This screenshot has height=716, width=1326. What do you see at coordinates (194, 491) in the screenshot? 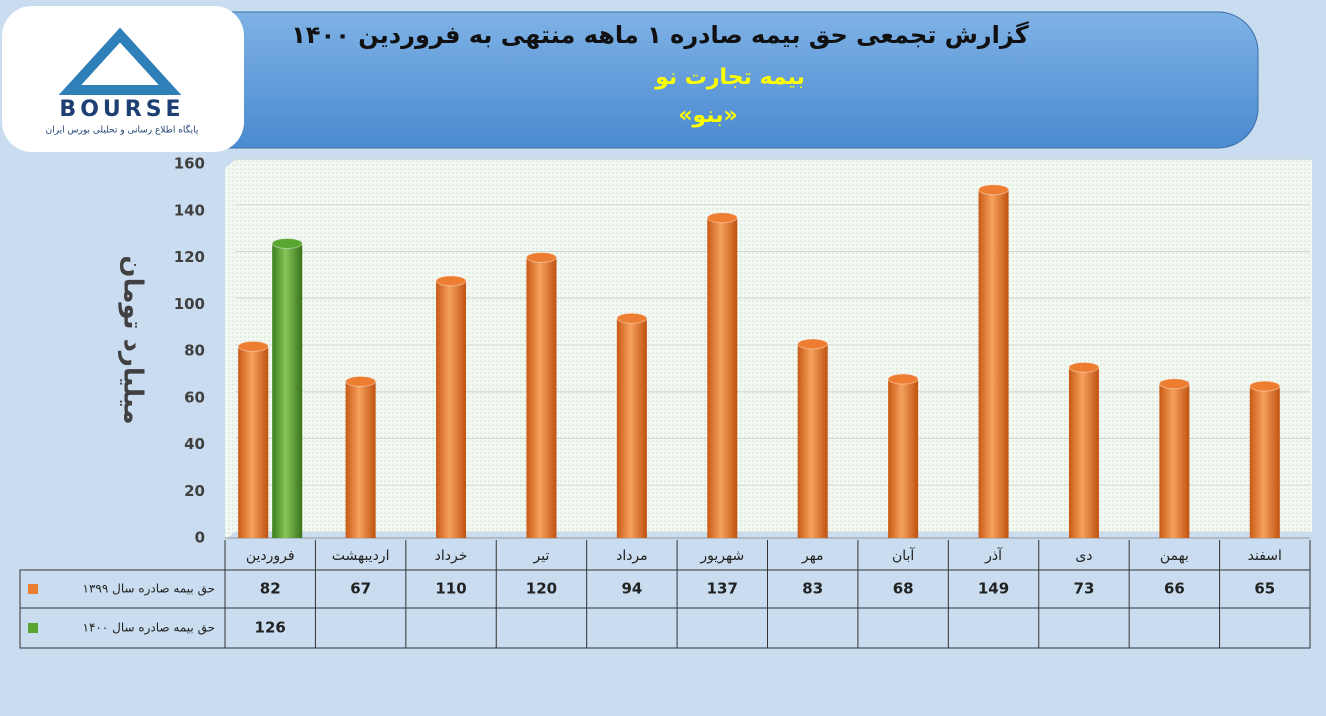
I see `y-tick-label: 20` at bounding box center [194, 491].